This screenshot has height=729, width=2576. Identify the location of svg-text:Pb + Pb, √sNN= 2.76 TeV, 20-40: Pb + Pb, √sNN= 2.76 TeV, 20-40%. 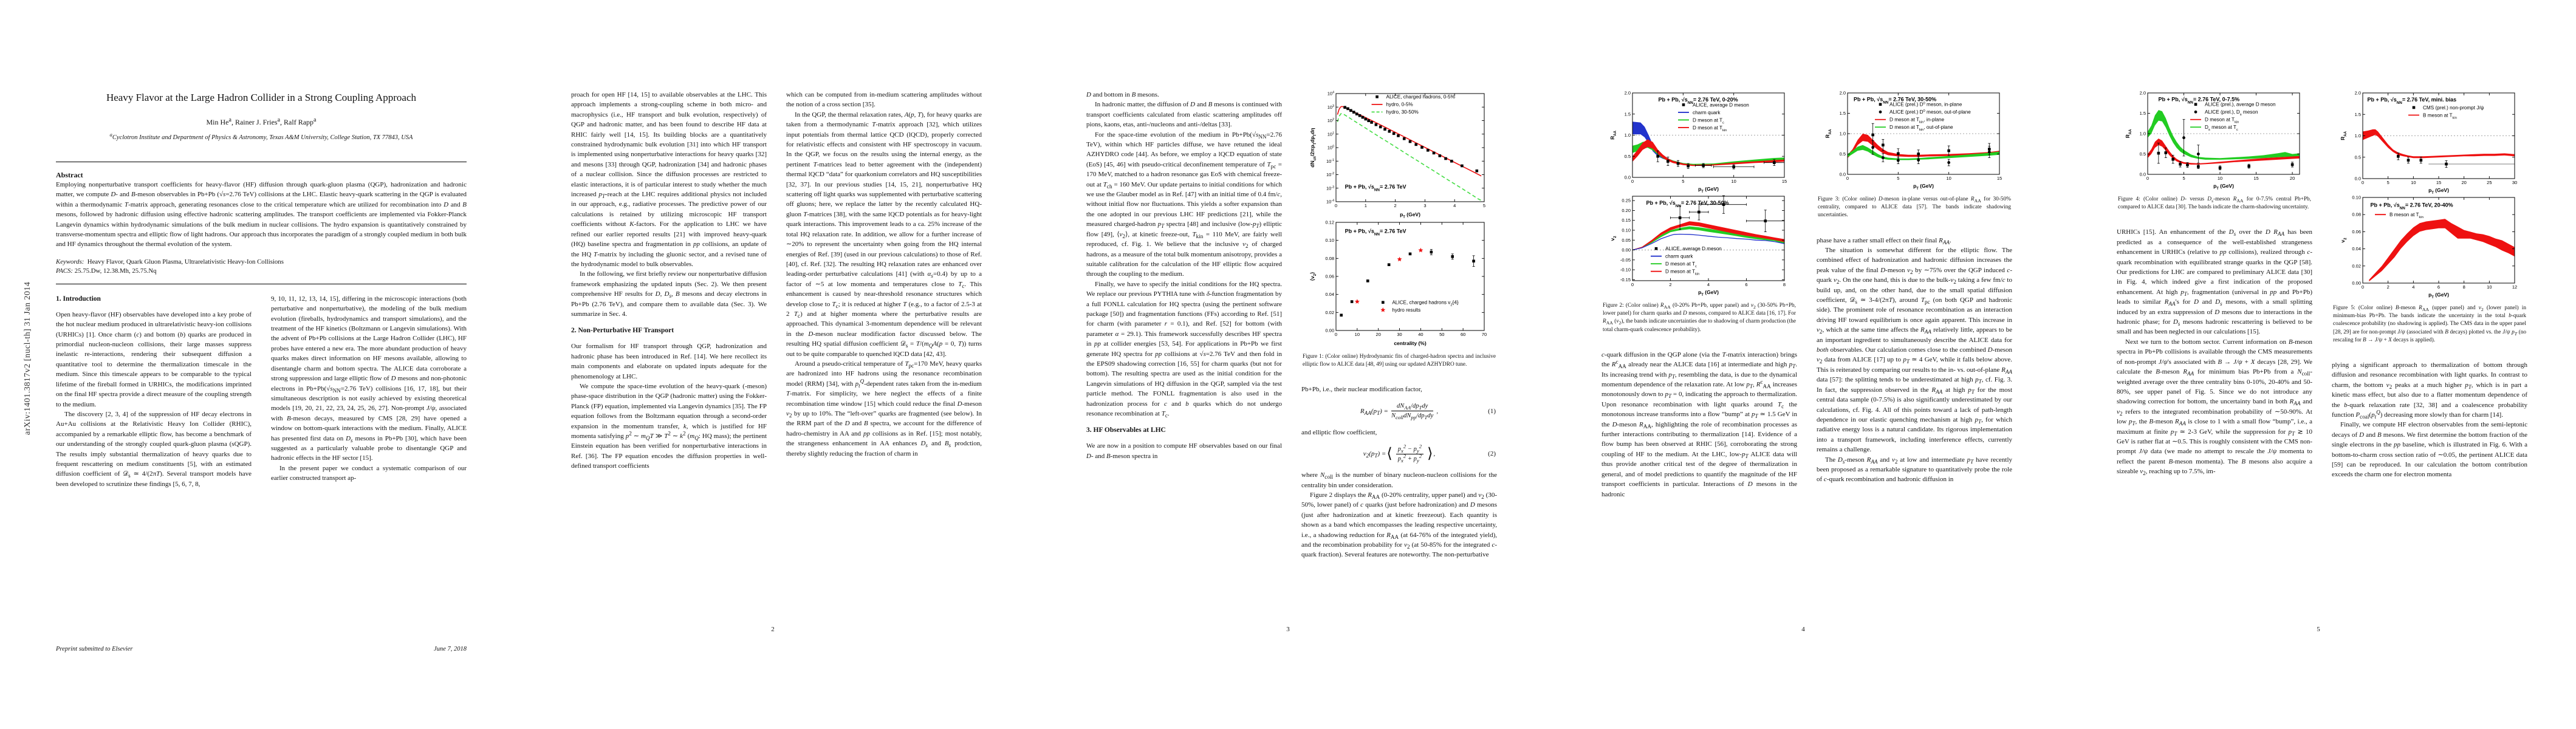
(2412, 206).